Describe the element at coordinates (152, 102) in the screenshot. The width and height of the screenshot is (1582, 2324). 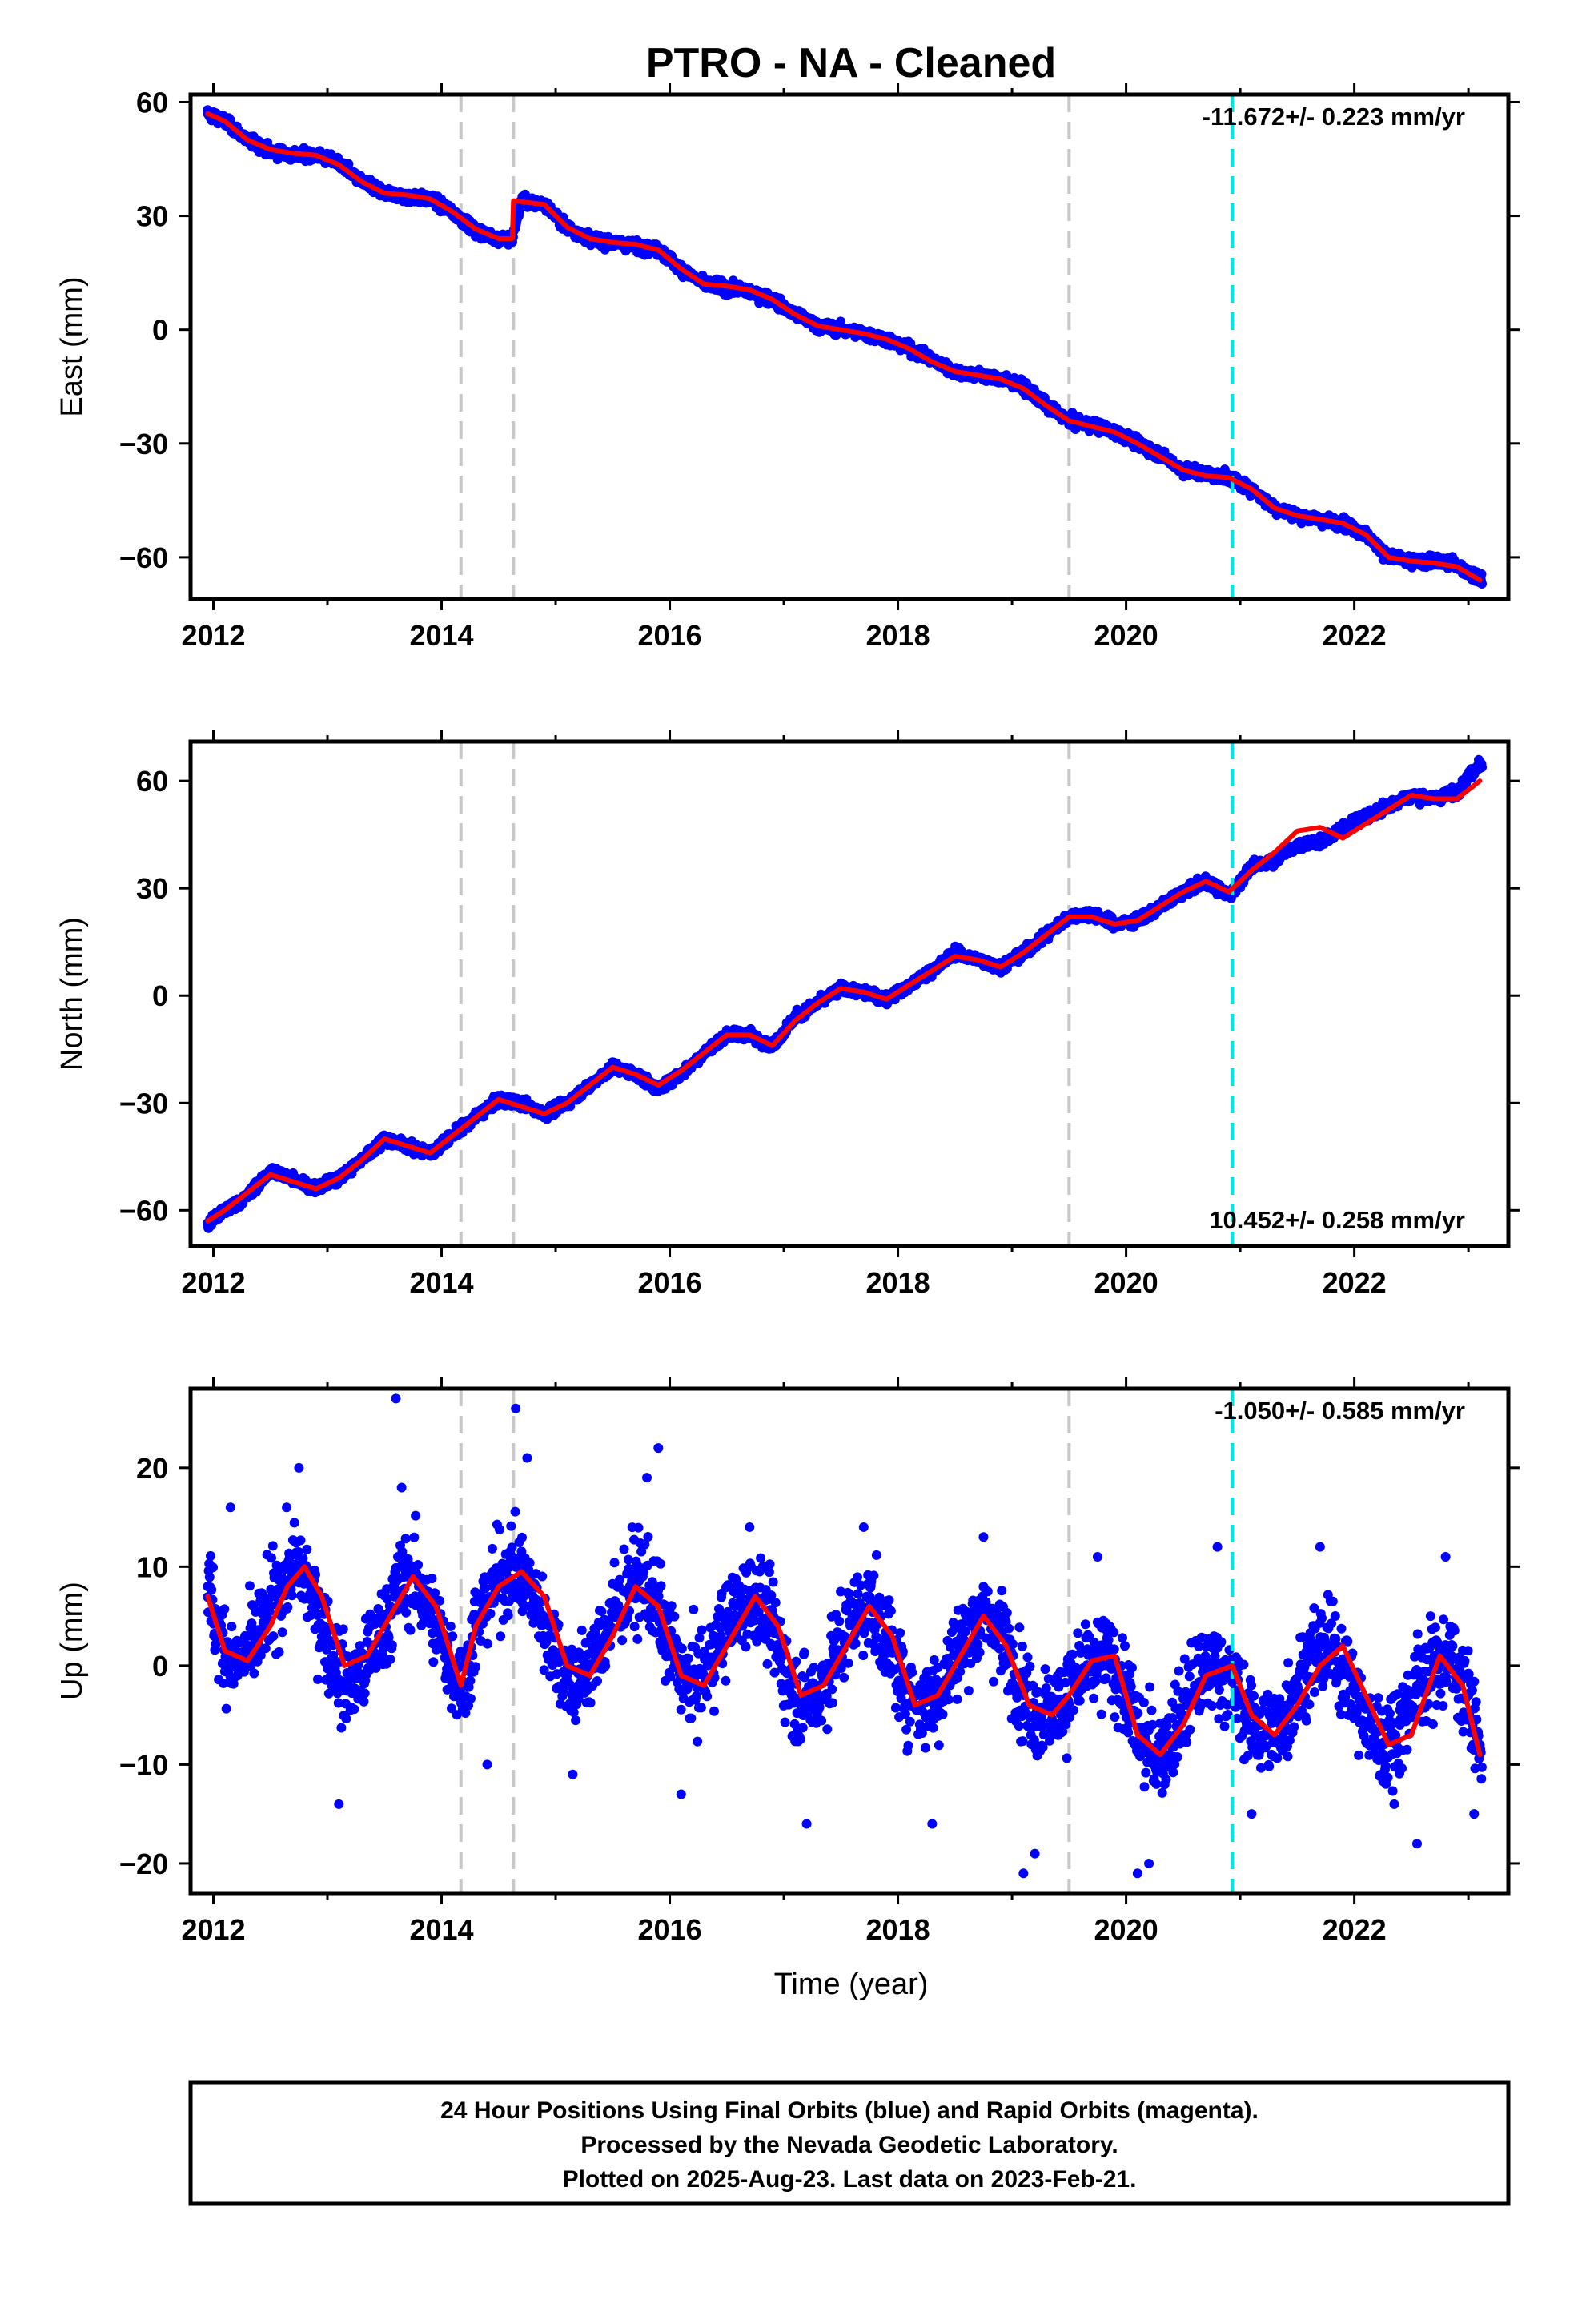
I see `east-y-tick-label: 60` at that location.